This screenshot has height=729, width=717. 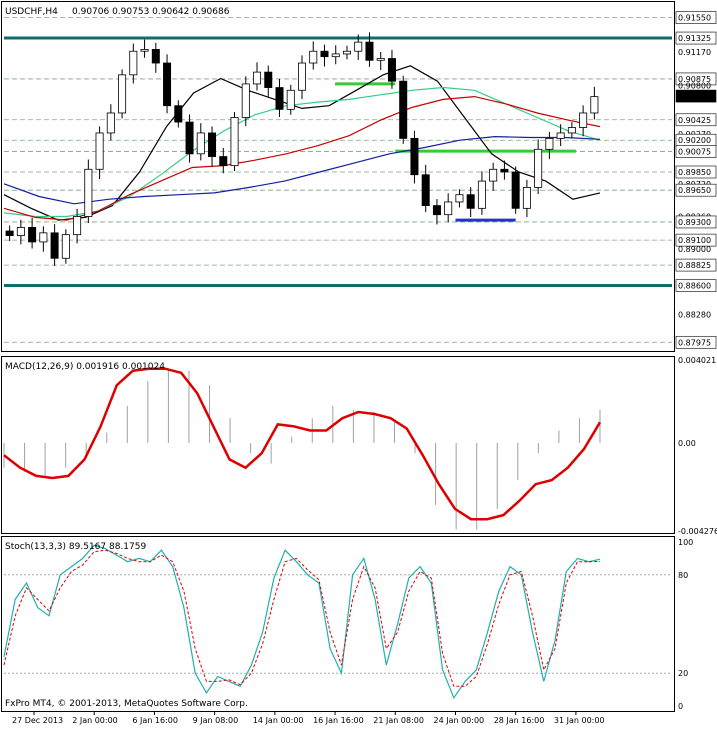 What do you see at coordinates (683, 673) in the screenshot?
I see `stoch-axis-label: 20` at bounding box center [683, 673].